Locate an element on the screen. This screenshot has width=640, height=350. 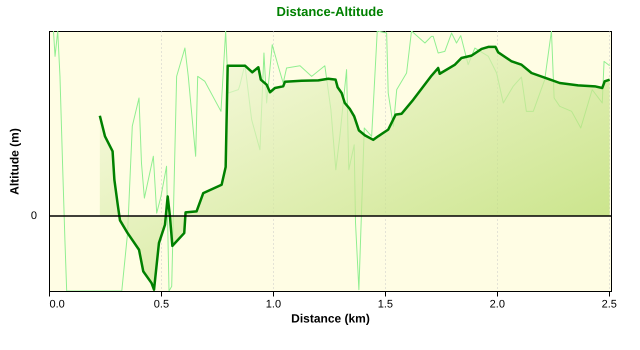
x-tick-label: 0.5 is located at coordinates (162, 304).